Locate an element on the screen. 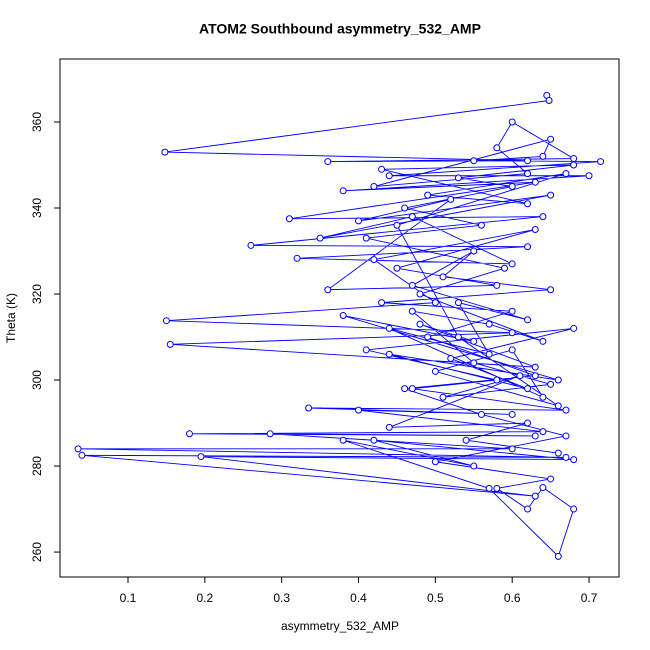  x-tick-label: 0.4 is located at coordinates (358, 598).